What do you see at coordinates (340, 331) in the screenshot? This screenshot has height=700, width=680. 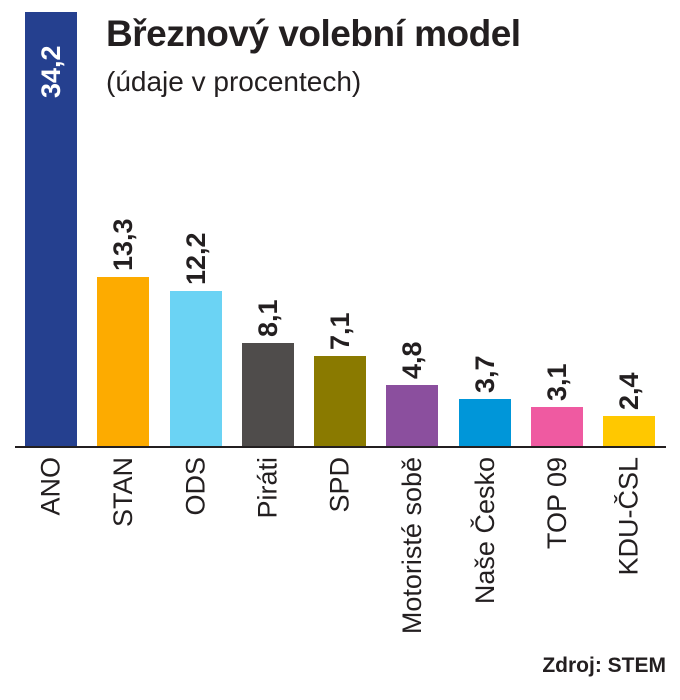 I see `value-label-spd: 7,1` at bounding box center [340, 331].